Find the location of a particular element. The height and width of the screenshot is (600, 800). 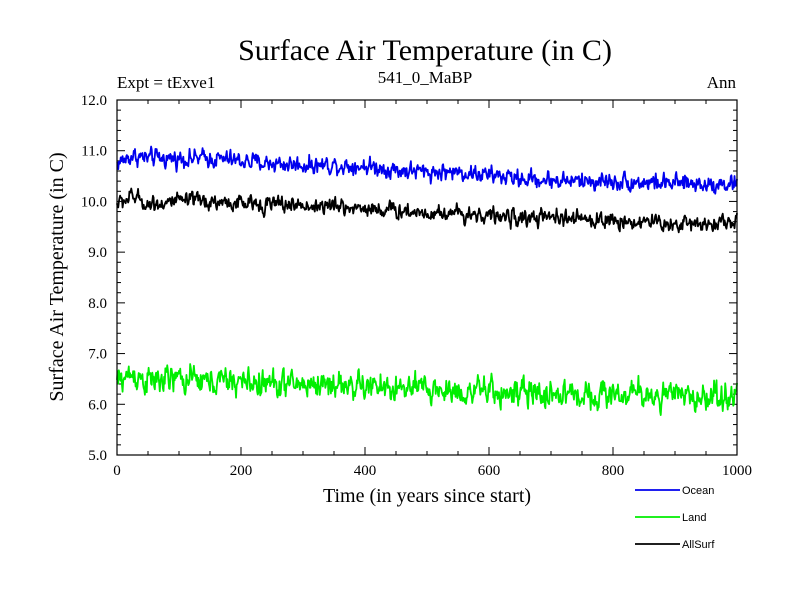

y-tick-label: 5.0 is located at coordinates (97, 456).